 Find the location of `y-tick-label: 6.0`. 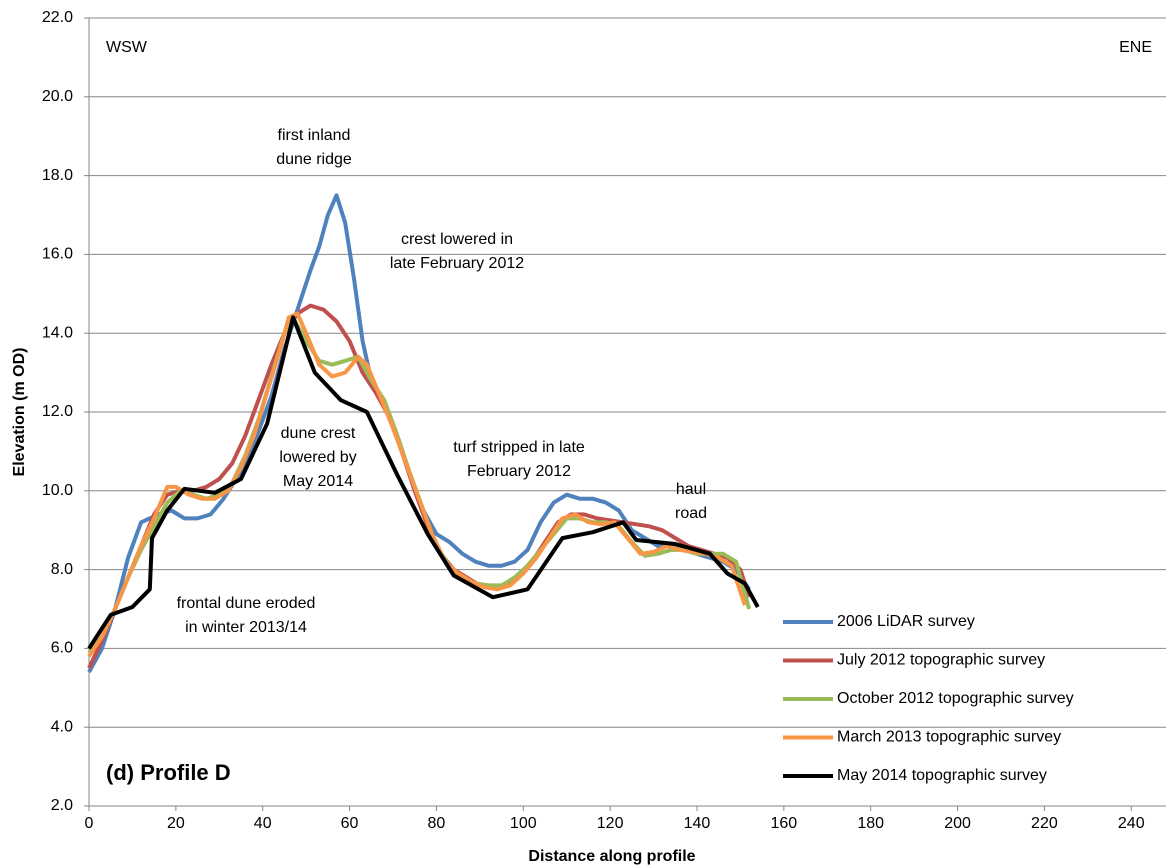

y-tick-label: 6.0 is located at coordinates (62, 648).